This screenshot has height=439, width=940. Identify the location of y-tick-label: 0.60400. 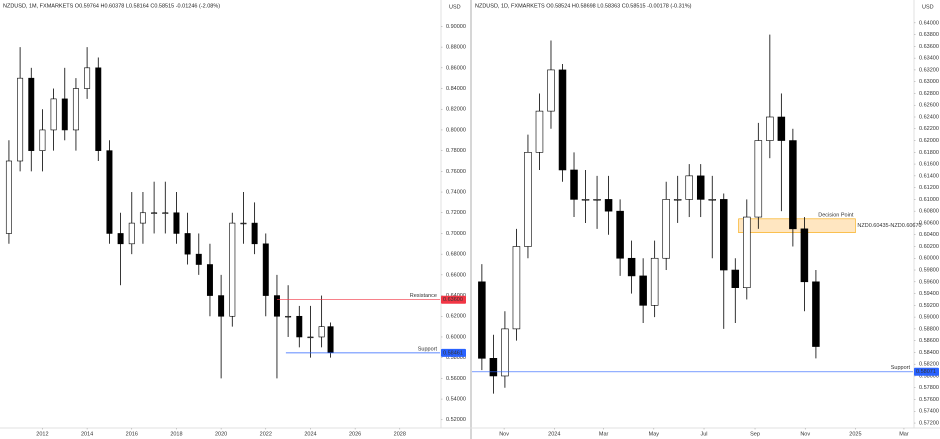
(929, 235).